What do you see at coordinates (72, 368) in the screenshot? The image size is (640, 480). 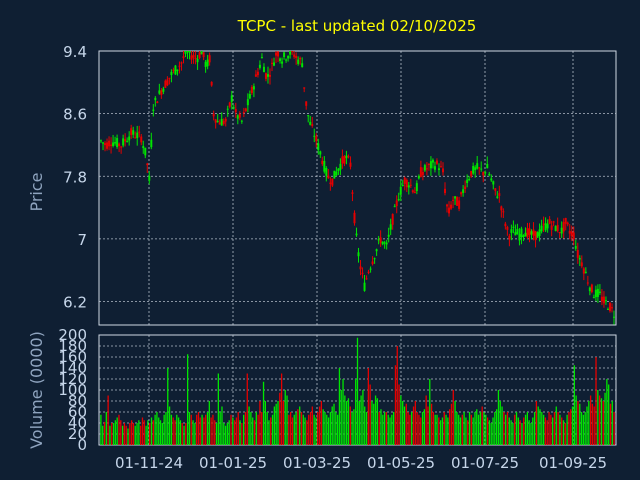 I see `volume-tick-label: 140` at bounding box center [72, 368].